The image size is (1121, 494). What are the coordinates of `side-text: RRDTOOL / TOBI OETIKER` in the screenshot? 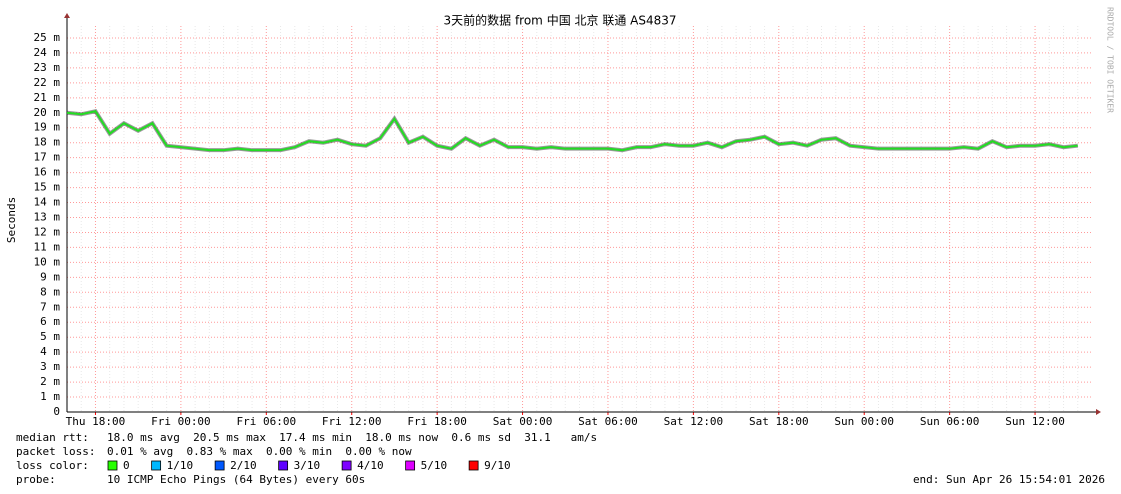 It's located at (1110, 60).